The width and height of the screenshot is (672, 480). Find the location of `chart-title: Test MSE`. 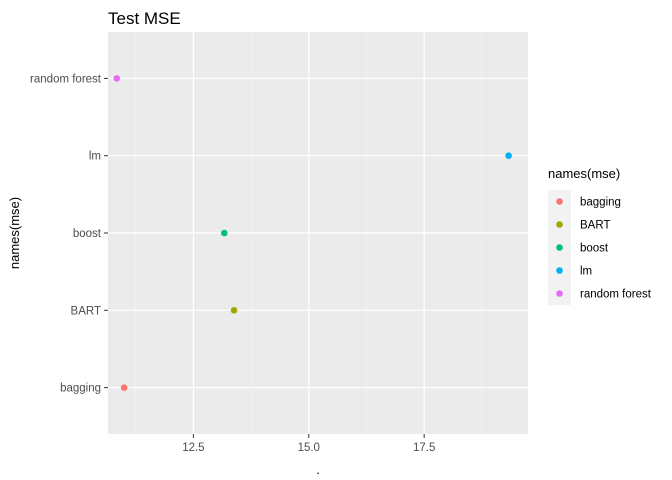

chart-title: Test MSE is located at coordinates (144, 18).